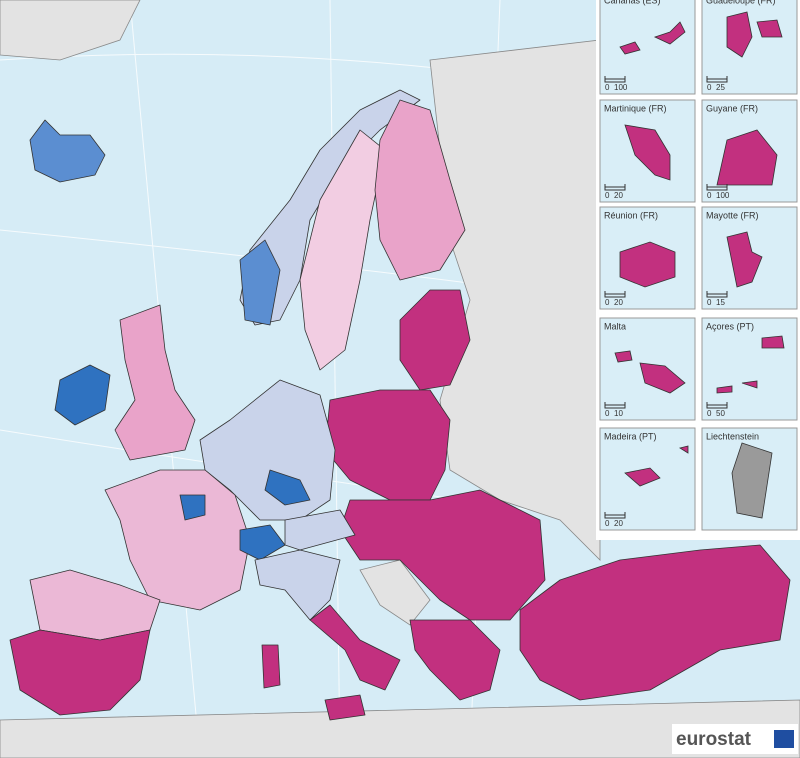 The image size is (800, 758). Describe the element at coordinates (741, 2) in the screenshot. I see `inset-label: Guadeloupe (FR)` at that location.